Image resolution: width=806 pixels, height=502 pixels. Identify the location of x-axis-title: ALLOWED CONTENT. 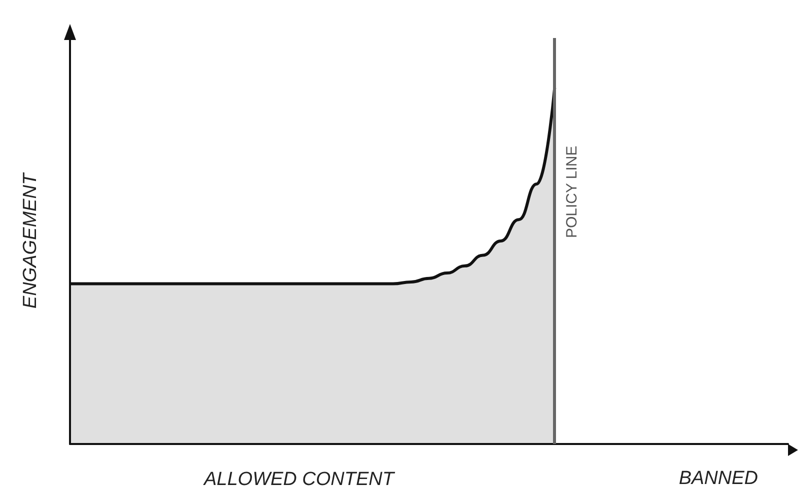
(299, 479).